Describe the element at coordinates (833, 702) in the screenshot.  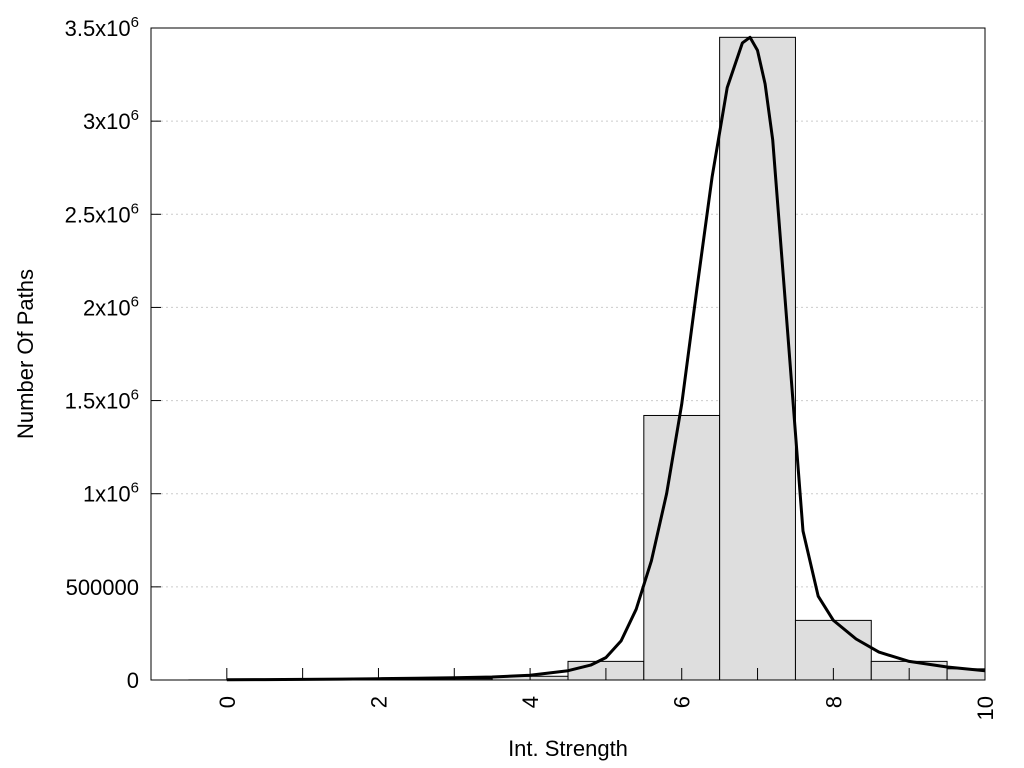
I see `x-tick-label-8: 8` at that location.